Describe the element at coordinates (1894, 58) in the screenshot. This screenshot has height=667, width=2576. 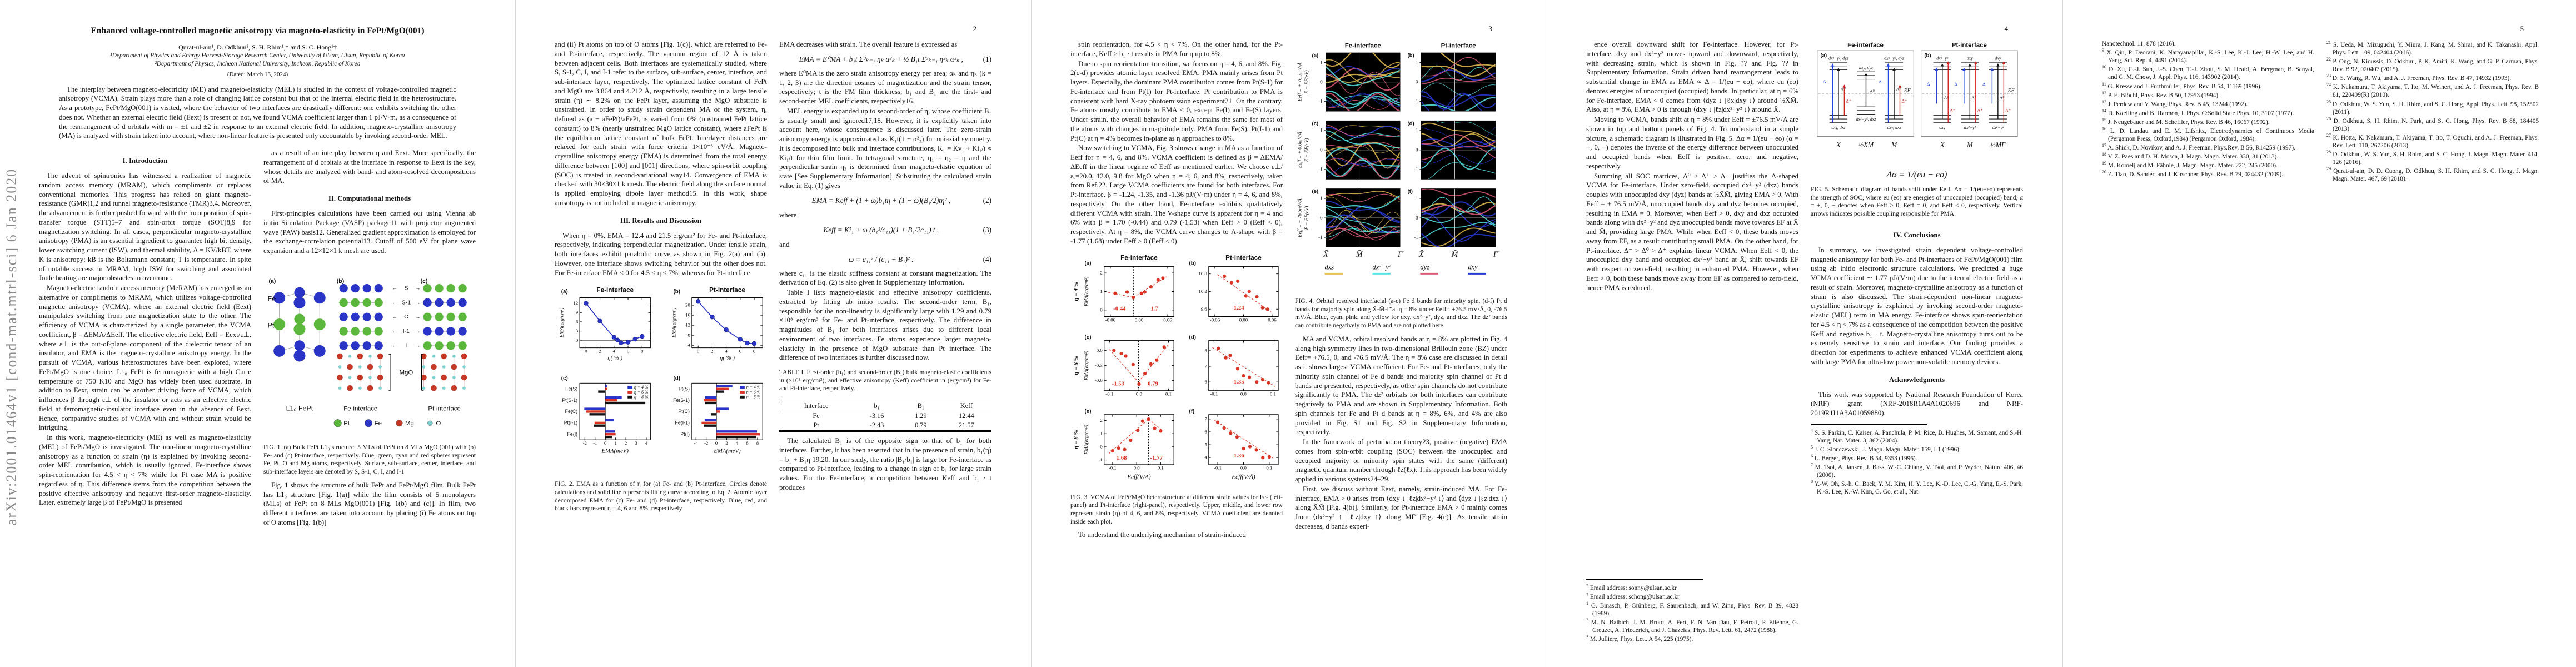
I see `svg-text: dx²−y², dyz` at that location.